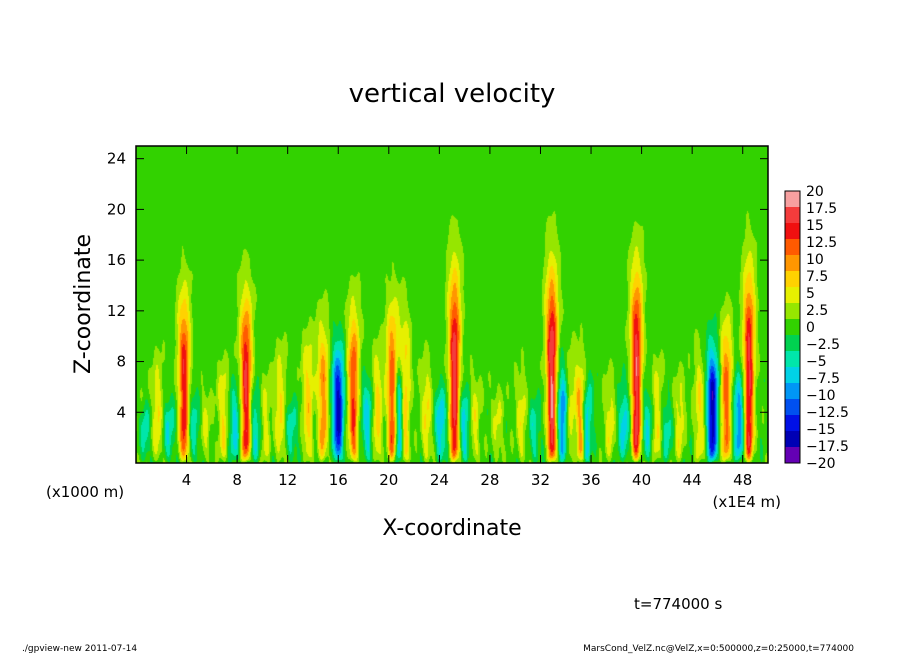  Describe the element at coordinates (121, 412) in the screenshot. I see `y-tick-label: 4` at that location.